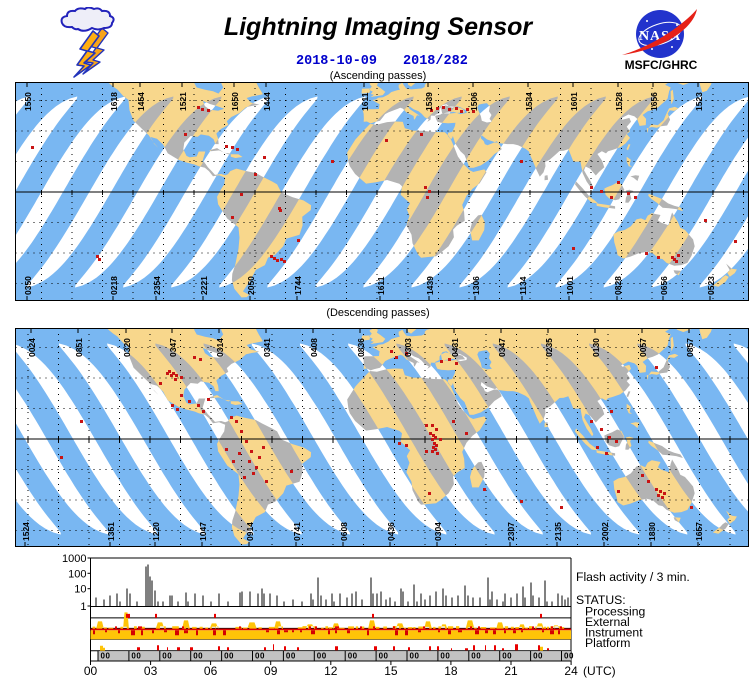 This screenshot has width=756, height=680. What do you see at coordinates (529, 101) in the screenshot?
I see `svg-text: 1534` at bounding box center [529, 101].